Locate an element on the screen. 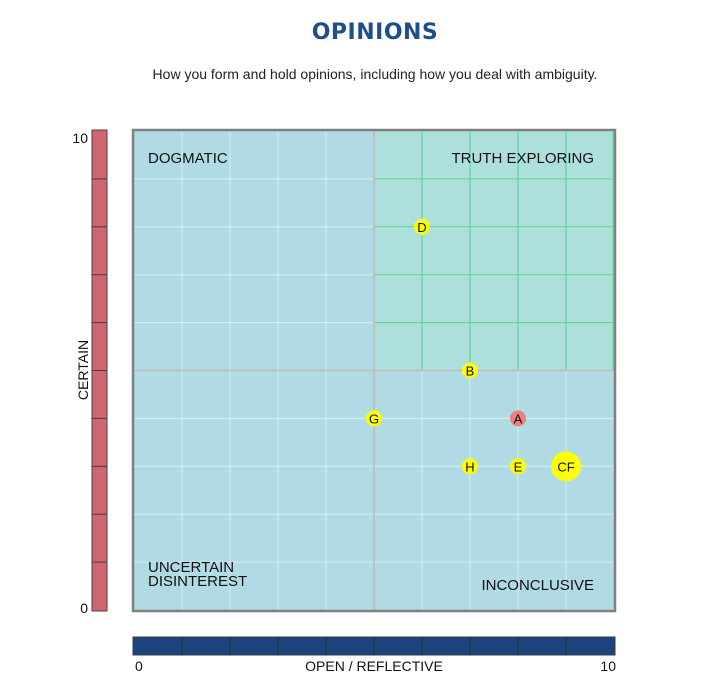 This screenshot has width=701, height=692. quadrant-label: UNCERTAIN is located at coordinates (191, 567).